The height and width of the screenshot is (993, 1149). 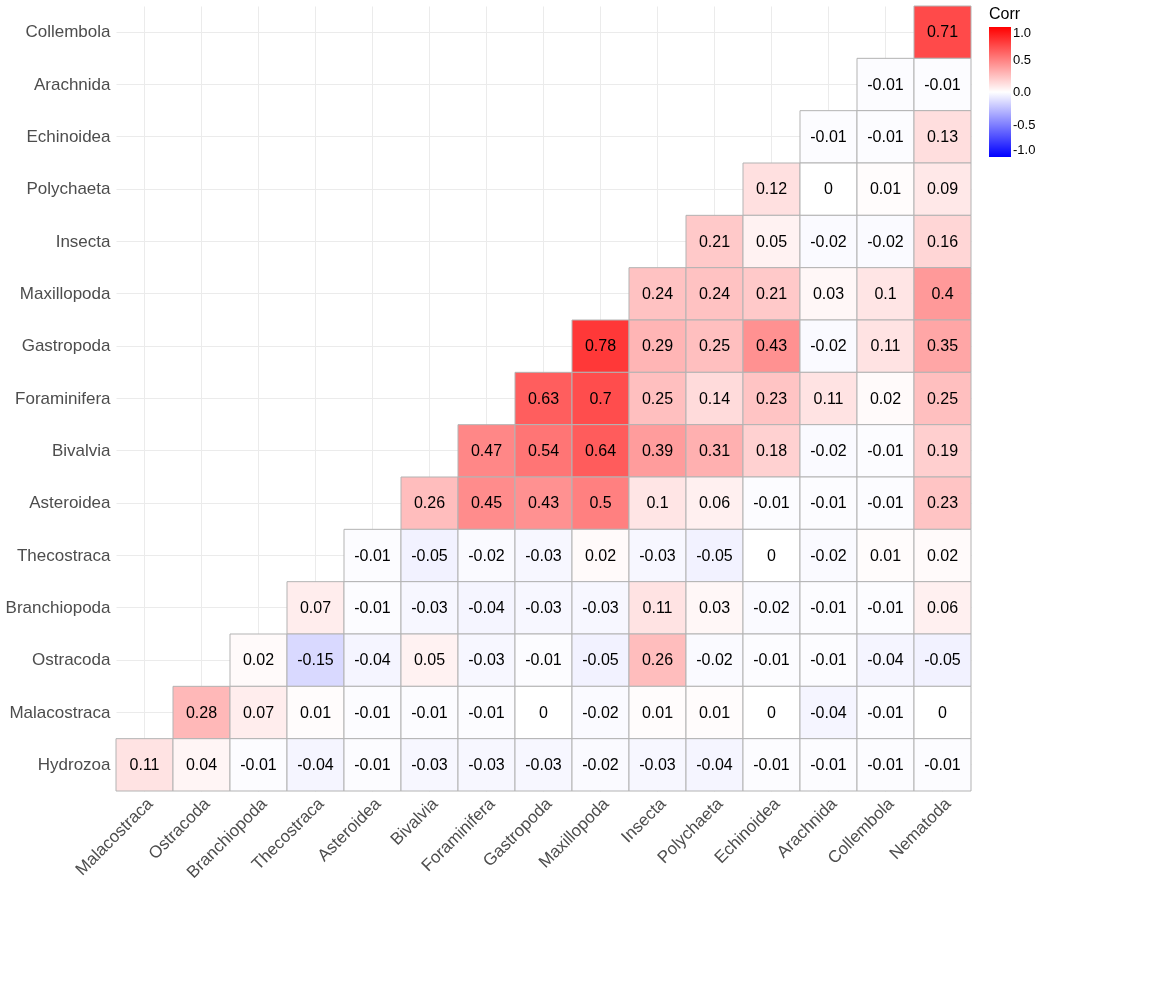 What do you see at coordinates (942, 189) in the screenshot?
I see `data-label: 0.09` at bounding box center [942, 189].